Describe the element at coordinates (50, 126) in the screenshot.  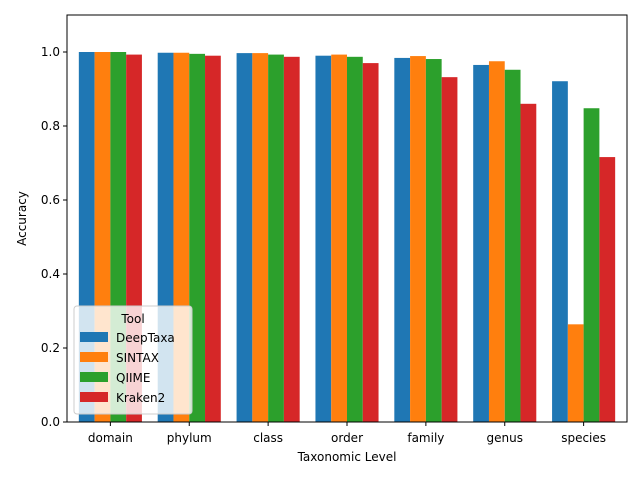
I see `y-tick-label: 0.8` at that location.